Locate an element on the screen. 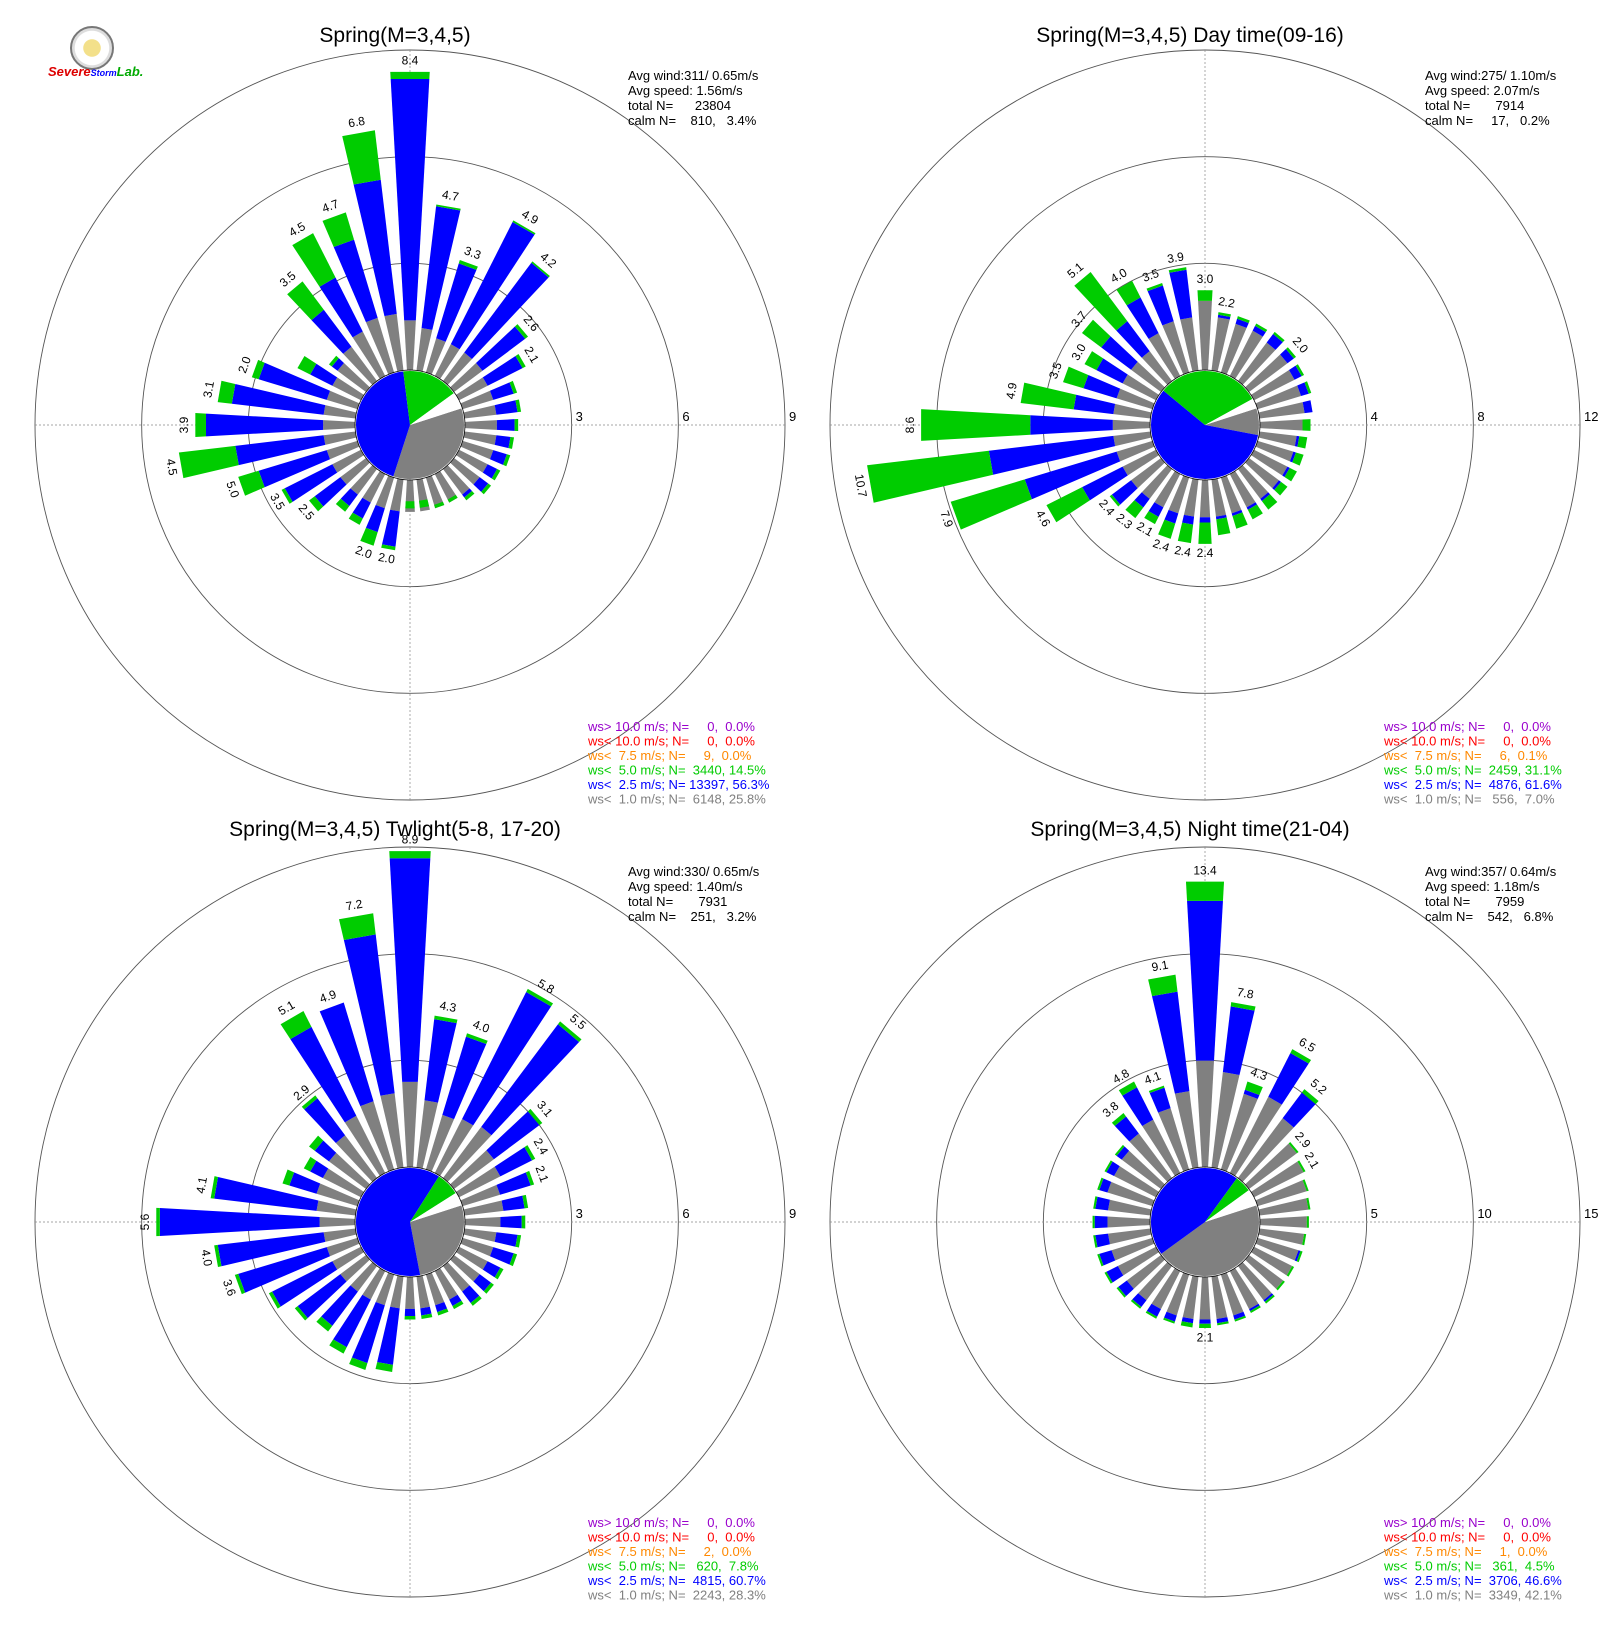  panel-title: Spring(M=3,4,5) Day time(09-16) is located at coordinates (1190, 35).